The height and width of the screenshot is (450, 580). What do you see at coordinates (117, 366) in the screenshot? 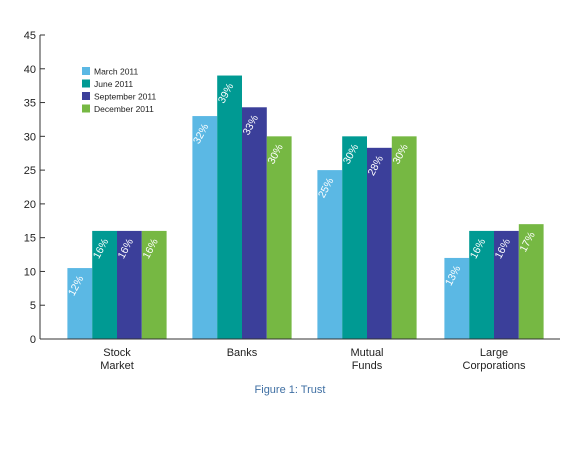
I see `x-category-label-line: Market` at bounding box center [117, 366].